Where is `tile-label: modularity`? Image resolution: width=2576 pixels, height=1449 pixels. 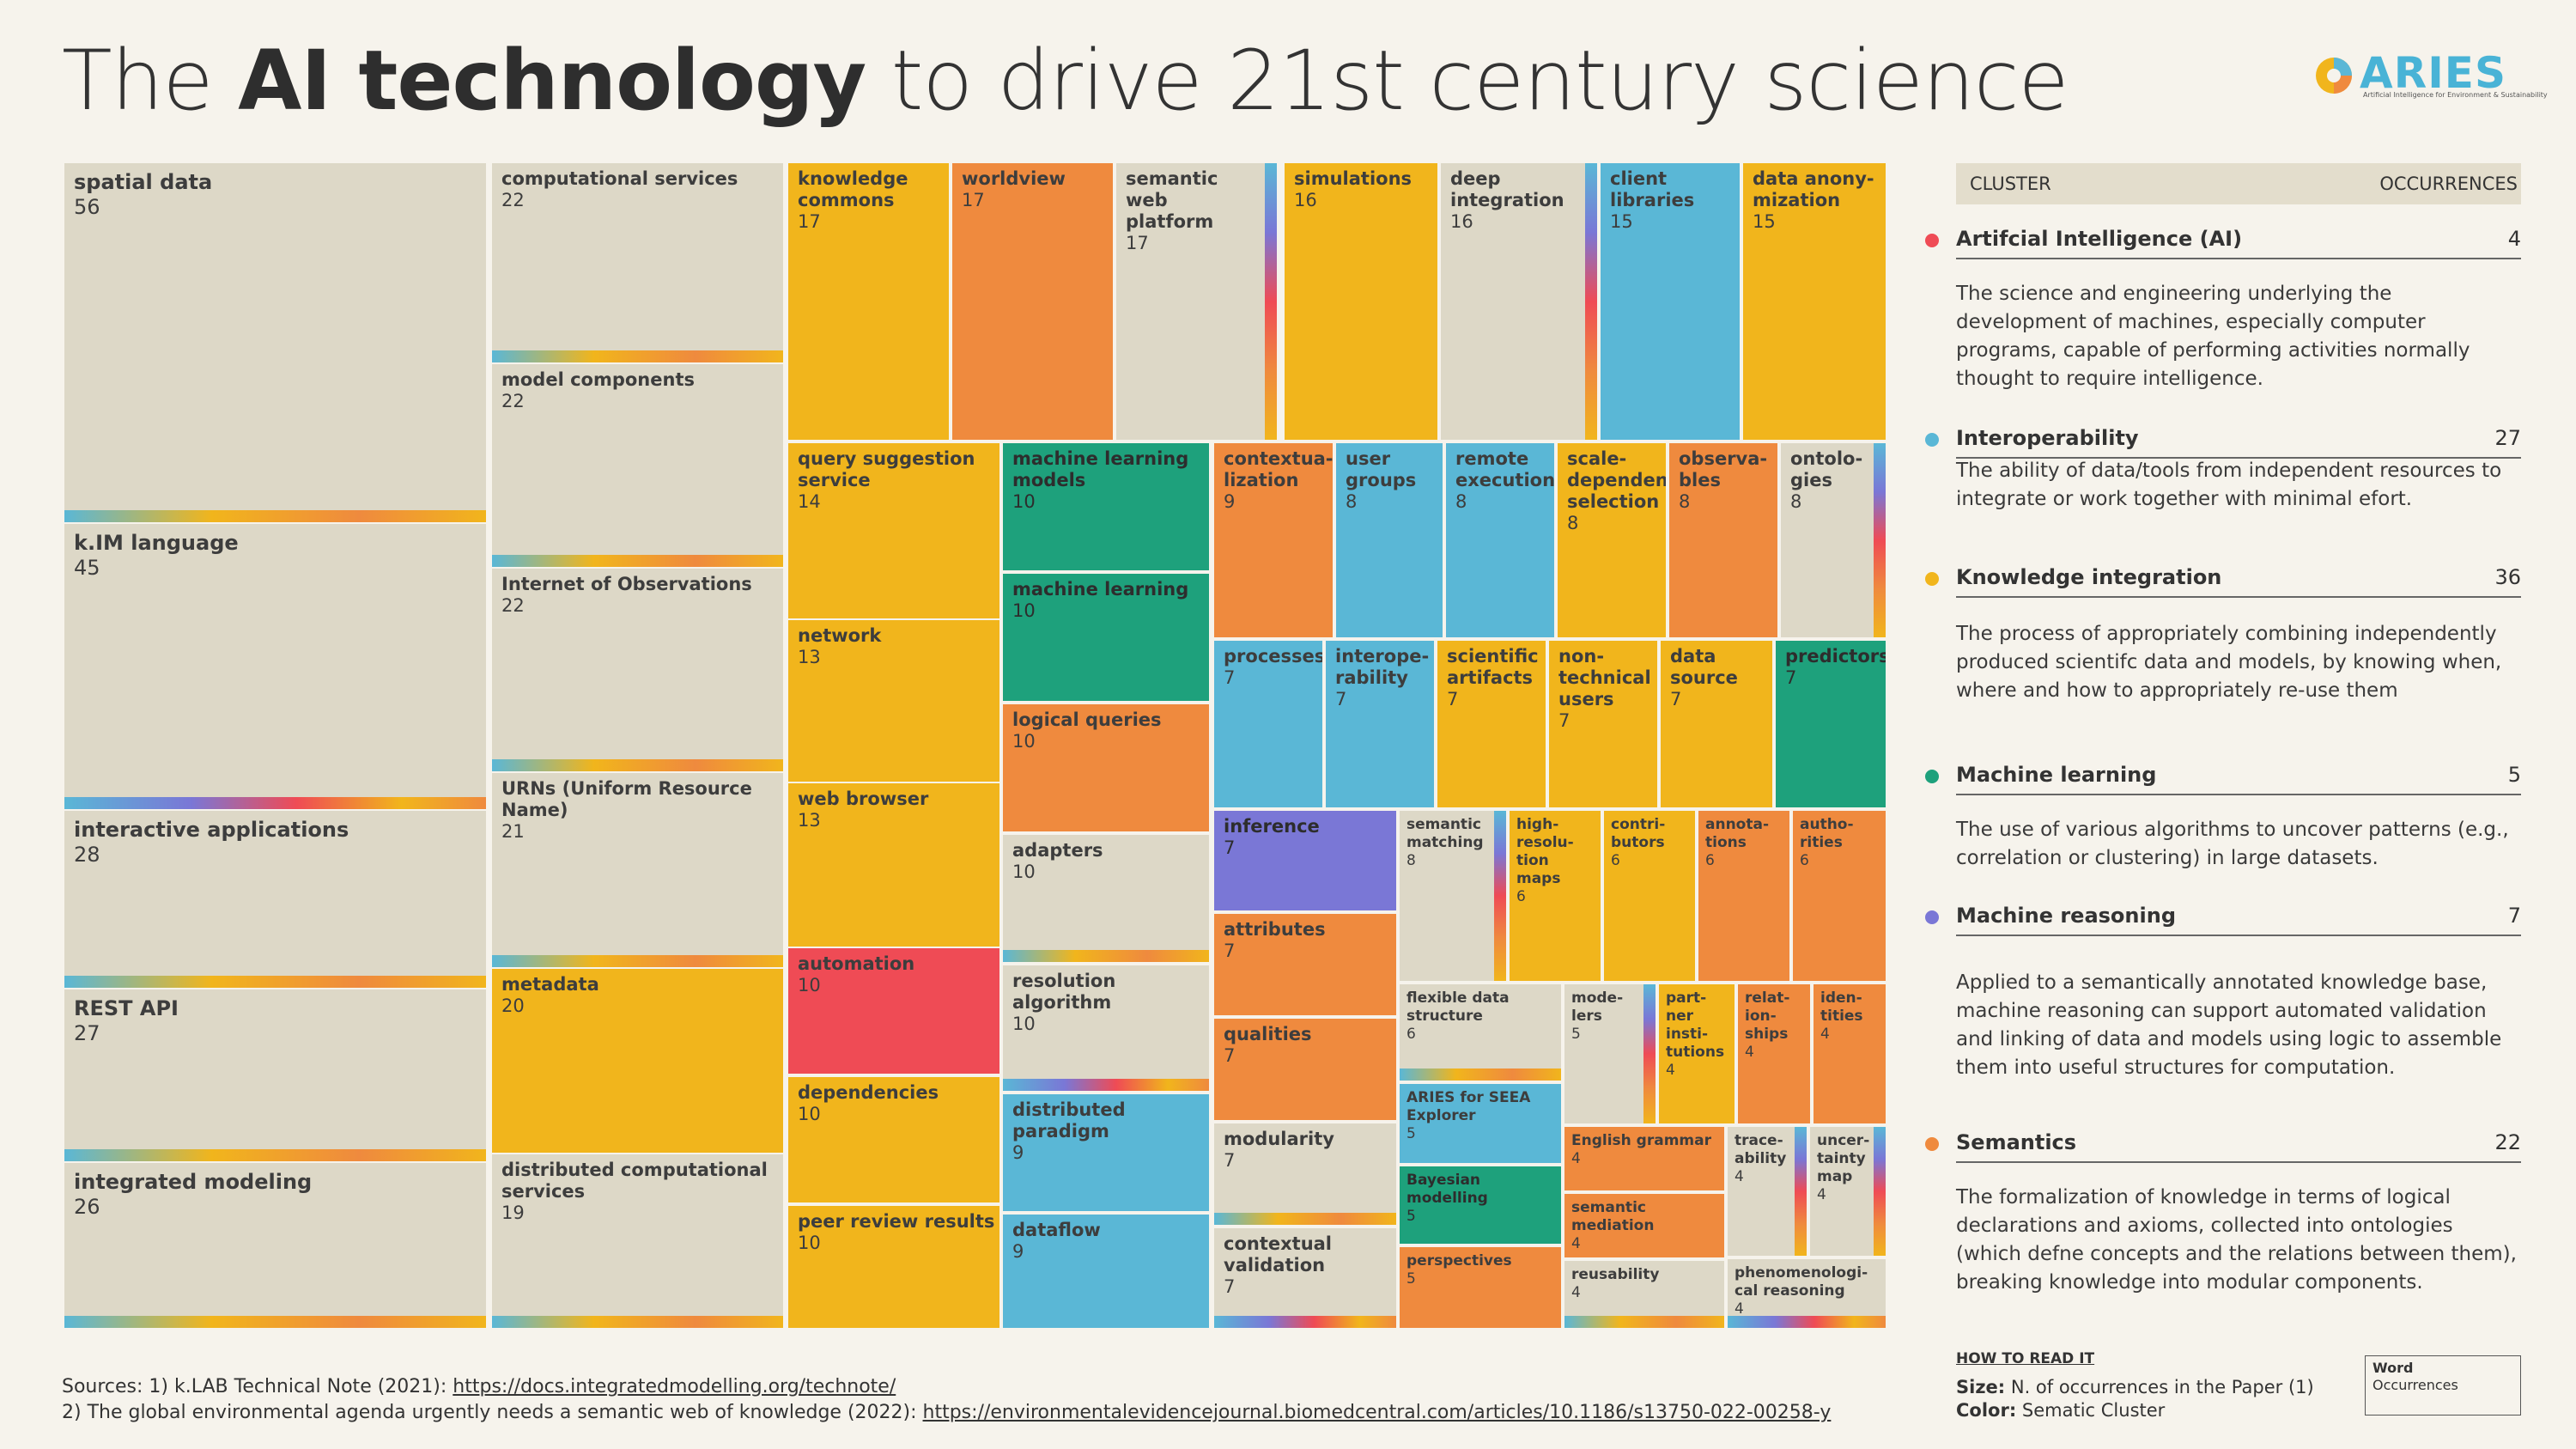 tile-label: modularity is located at coordinates (1279, 1139).